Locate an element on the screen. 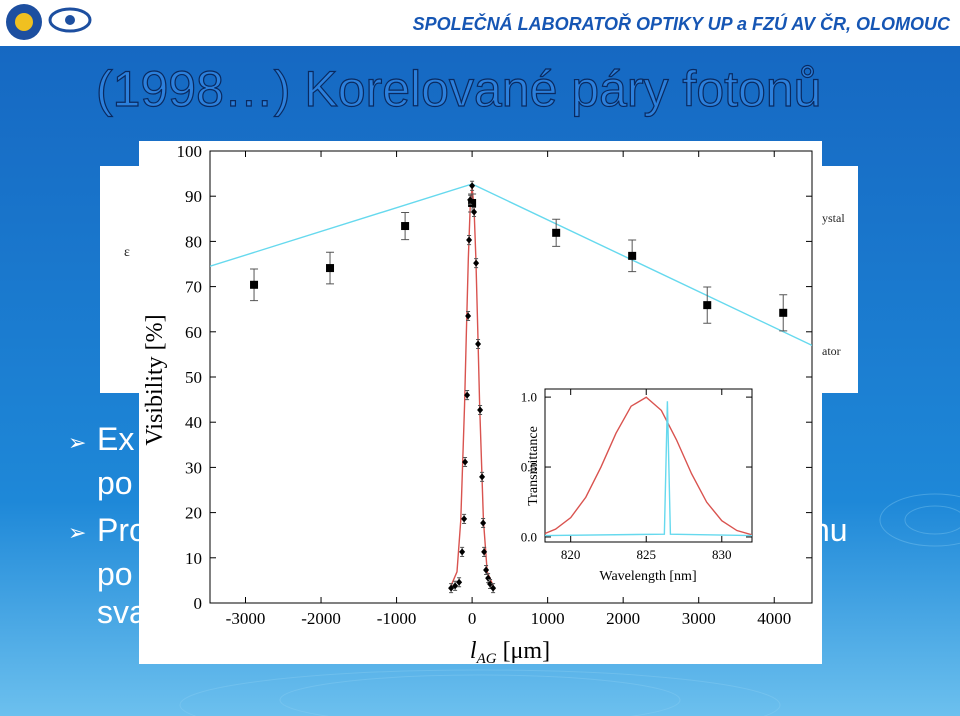  x-axis-label-sub: AG is located at coordinates (486, 659).